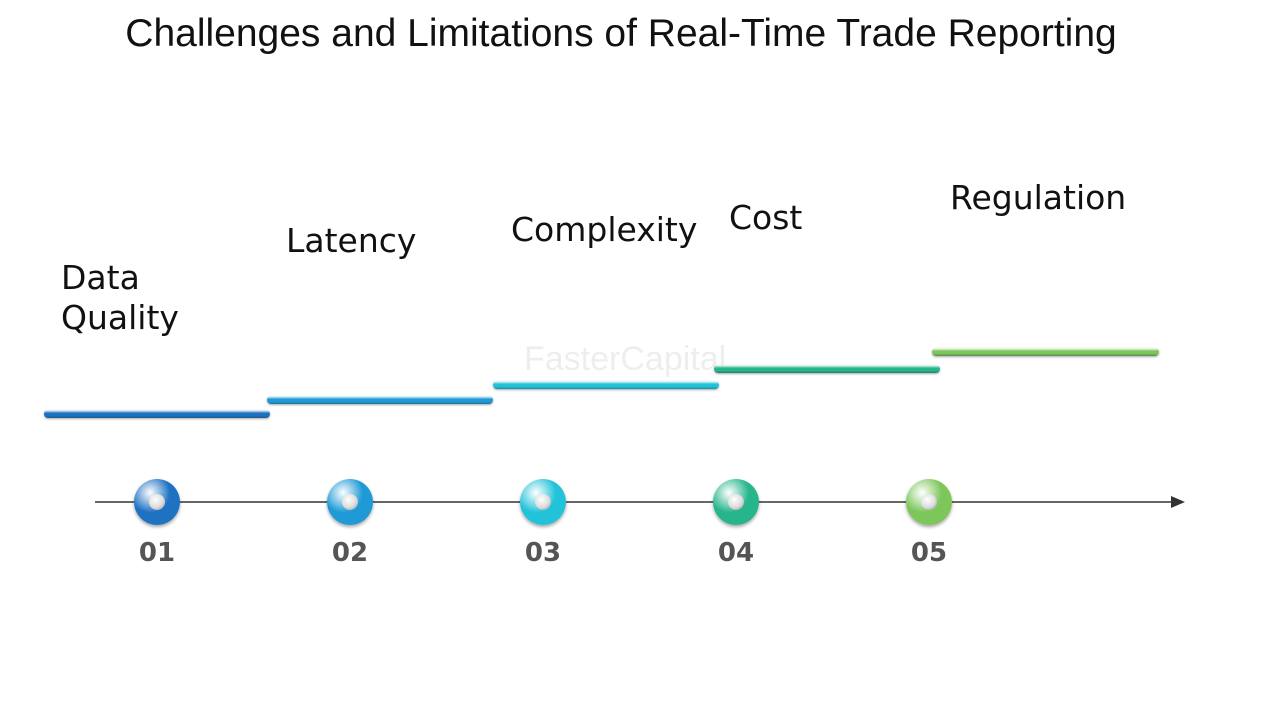 The width and height of the screenshot is (1280, 720). Describe the element at coordinates (350, 553) in the screenshot. I see `step-number-2: 02` at that location.